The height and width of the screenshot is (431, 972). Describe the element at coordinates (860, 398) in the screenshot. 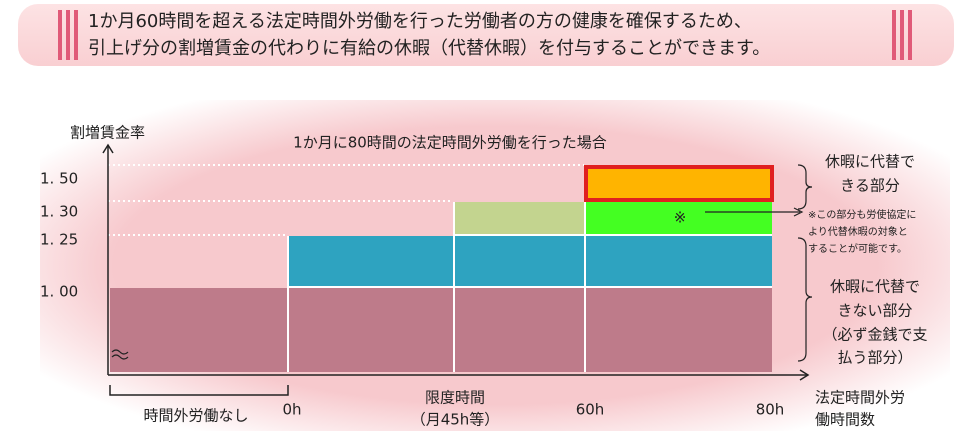

I see `x-axis-label: 法定時間外労` at that location.